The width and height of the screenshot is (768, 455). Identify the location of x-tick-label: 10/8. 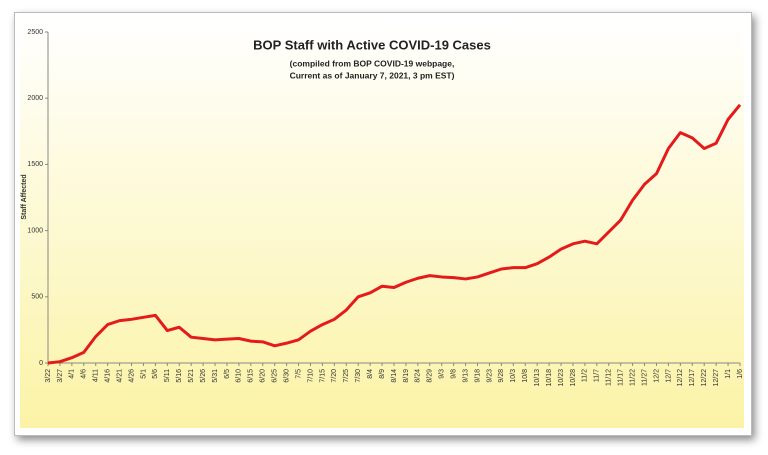
(525, 376).